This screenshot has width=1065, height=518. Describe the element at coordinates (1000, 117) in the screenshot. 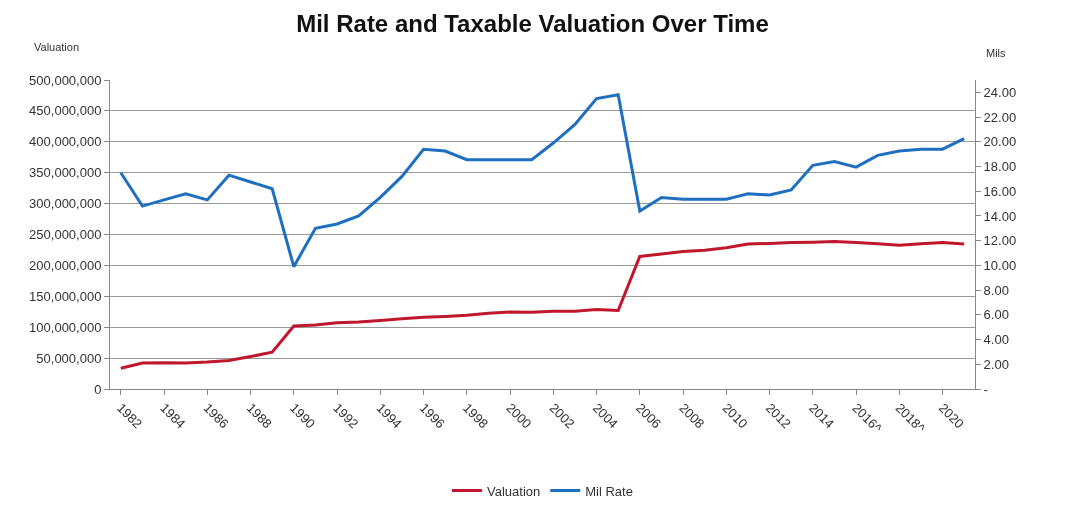

I see `y2-tick-label: 22.00` at that location.